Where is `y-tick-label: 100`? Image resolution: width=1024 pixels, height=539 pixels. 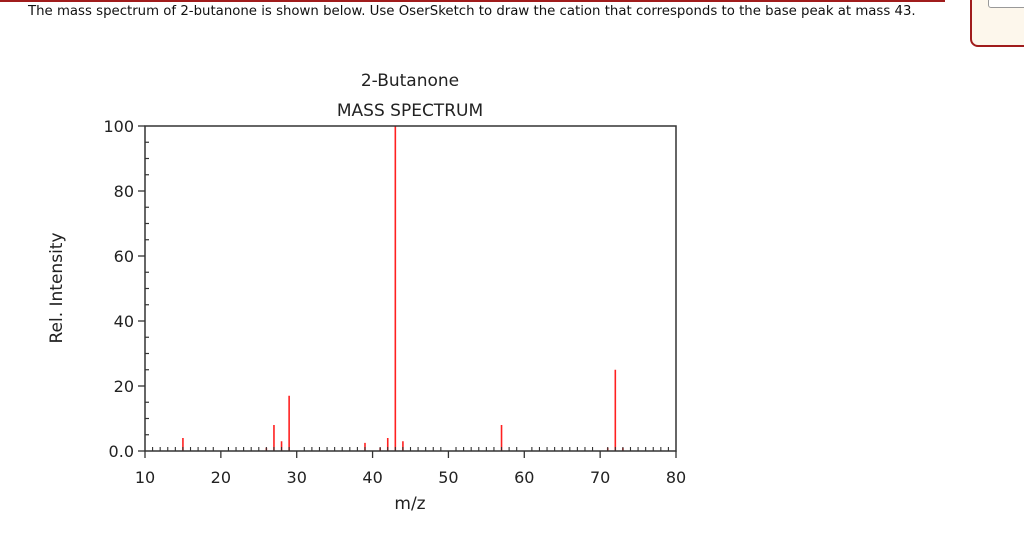 y-tick-label: 100 is located at coordinates (118, 126).